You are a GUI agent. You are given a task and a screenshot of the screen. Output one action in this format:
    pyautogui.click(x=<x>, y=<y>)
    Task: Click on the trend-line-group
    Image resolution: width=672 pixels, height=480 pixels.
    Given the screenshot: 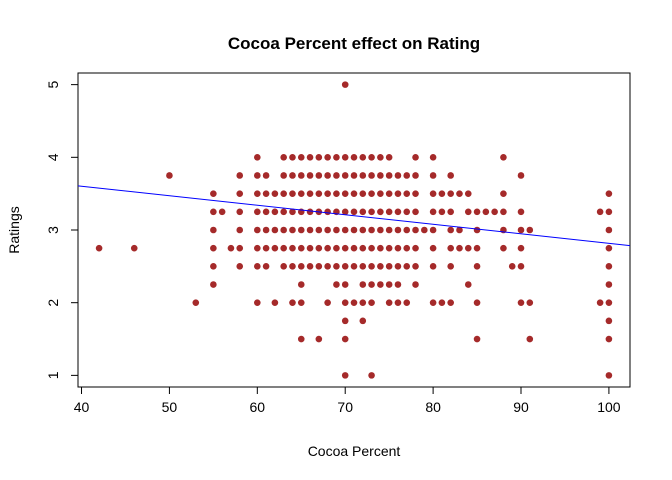 What is the action you would take?
    pyautogui.click(x=354, y=216)
    